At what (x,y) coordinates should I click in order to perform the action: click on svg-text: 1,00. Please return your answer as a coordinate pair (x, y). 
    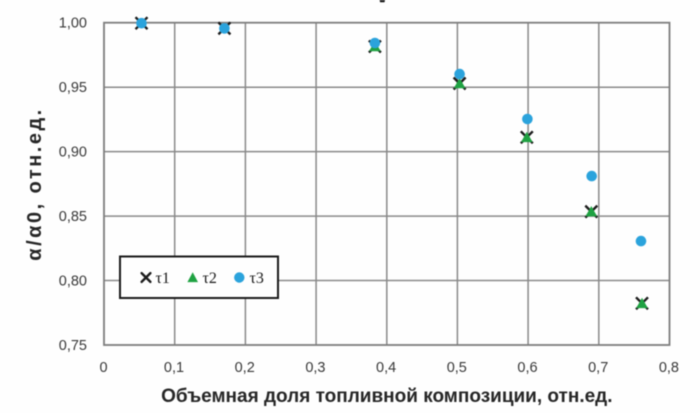
    Looking at the image, I should click on (73, 24).